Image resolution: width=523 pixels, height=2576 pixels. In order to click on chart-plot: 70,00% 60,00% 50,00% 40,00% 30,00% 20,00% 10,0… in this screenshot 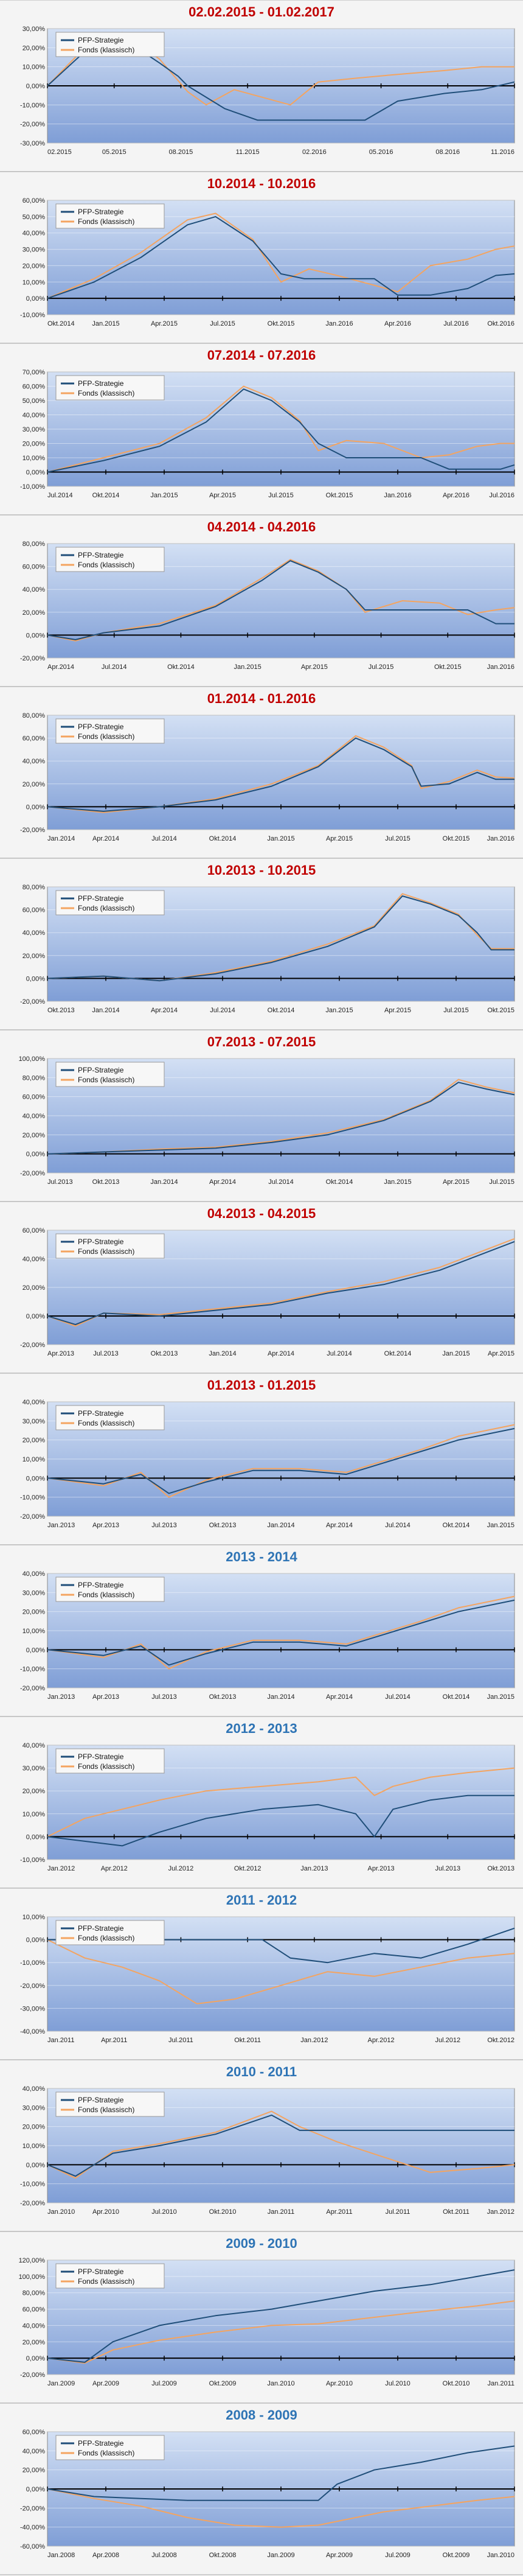, I will do `click(267, 434)`.